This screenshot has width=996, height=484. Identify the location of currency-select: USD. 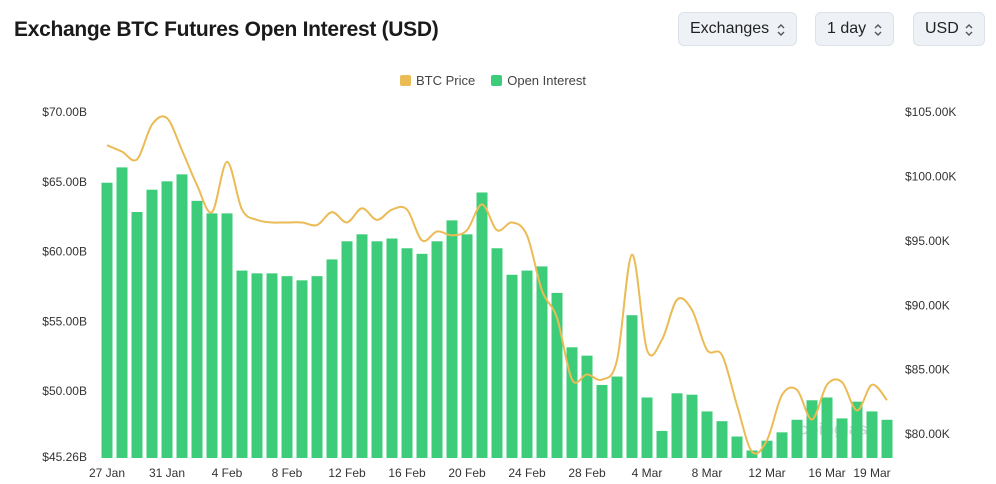
(949, 29).